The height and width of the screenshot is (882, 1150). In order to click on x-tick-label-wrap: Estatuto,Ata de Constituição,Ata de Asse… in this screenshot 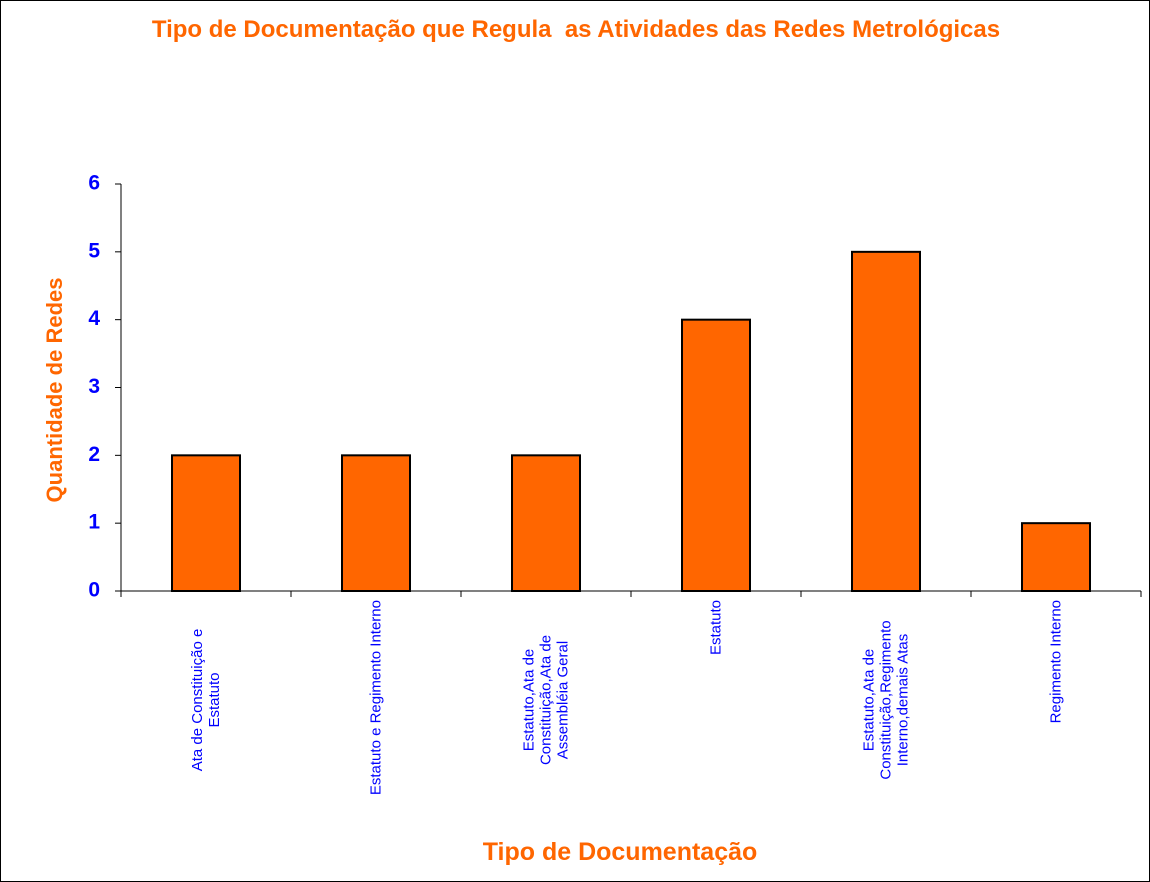, I will do `click(546, 700)`.